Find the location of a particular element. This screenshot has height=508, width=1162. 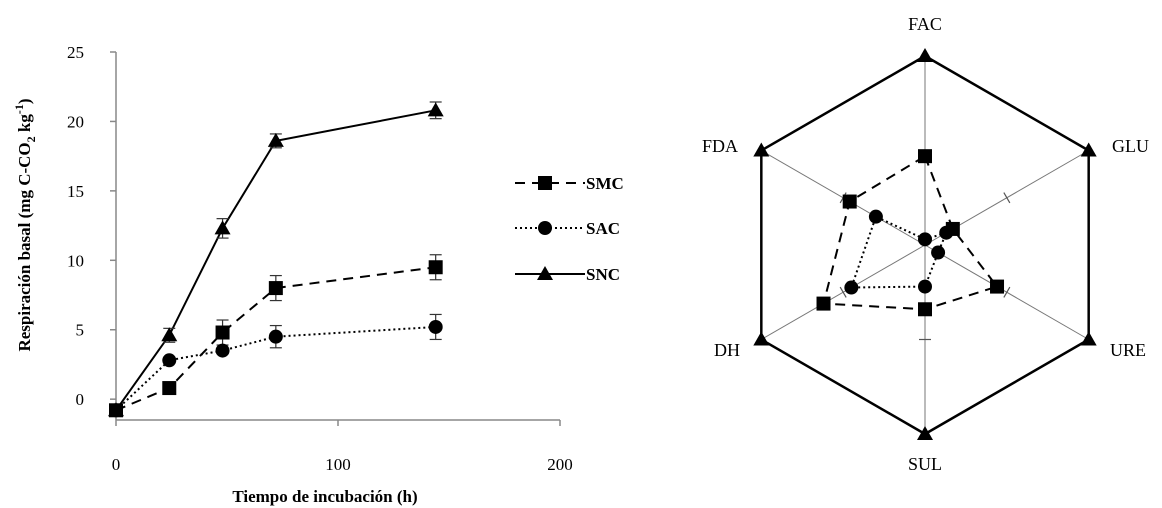

y-tick-label: 25 is located at coordinates (75, 52).